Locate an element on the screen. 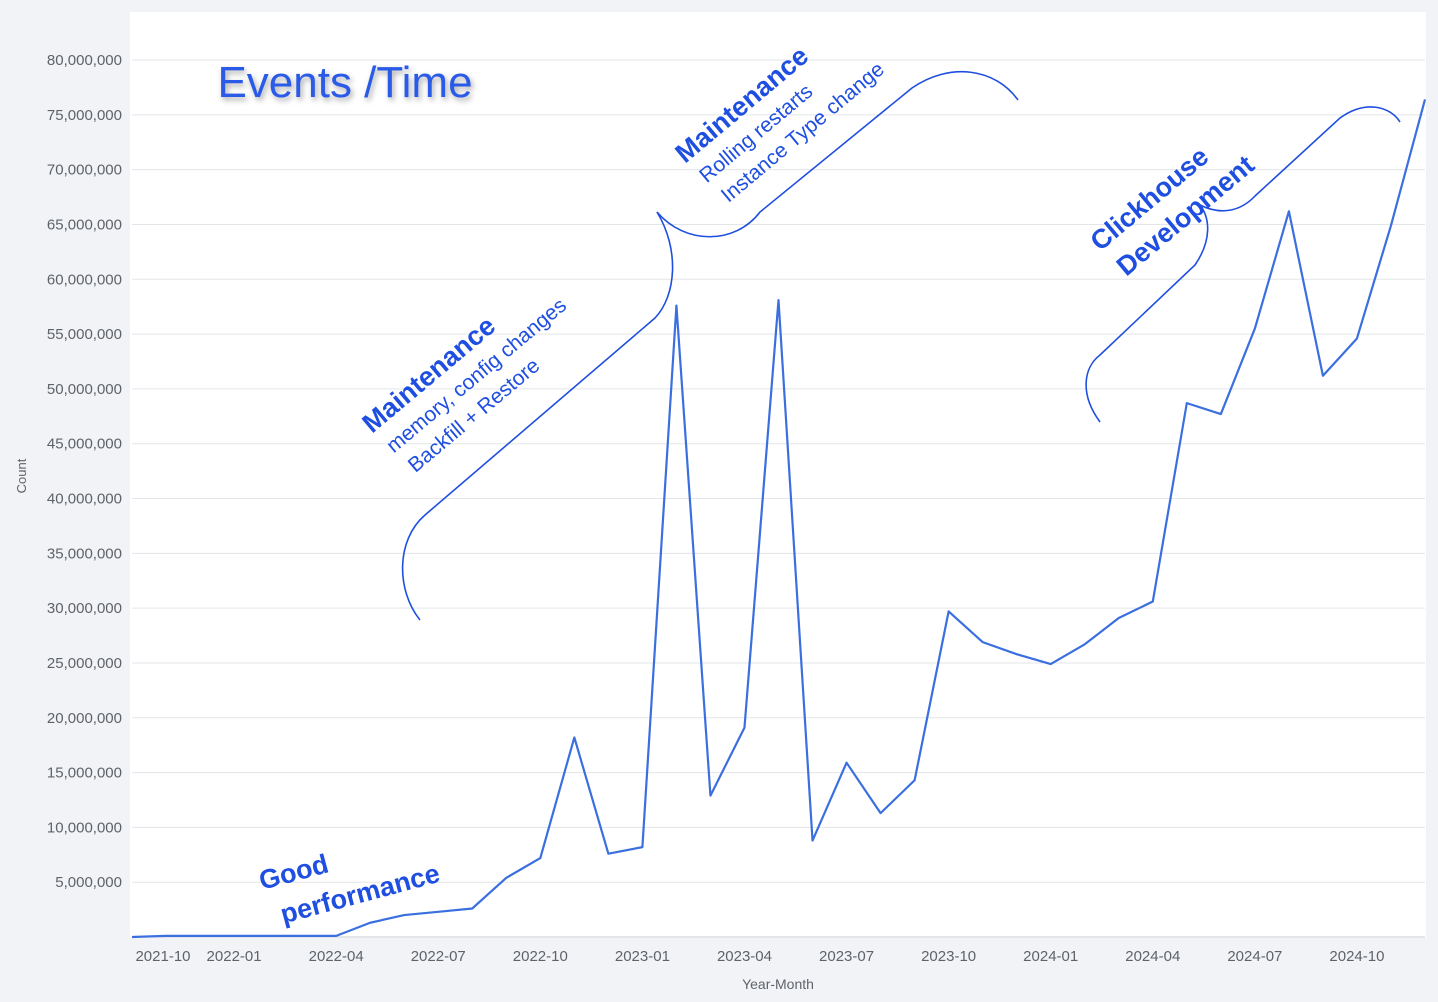  x-tick-label: 2023-10 is located at coordinates (948, 956).